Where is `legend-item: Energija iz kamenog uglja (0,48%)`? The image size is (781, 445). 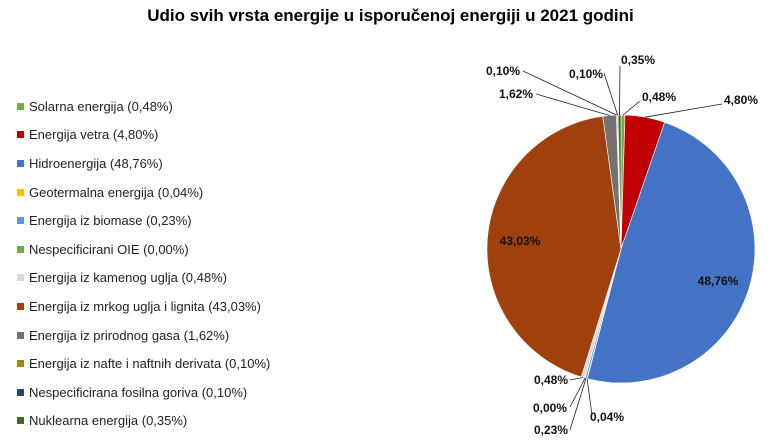 legend-item: Energija iz kamenog uglja (0,48%) is located at coordinates (143, 278).